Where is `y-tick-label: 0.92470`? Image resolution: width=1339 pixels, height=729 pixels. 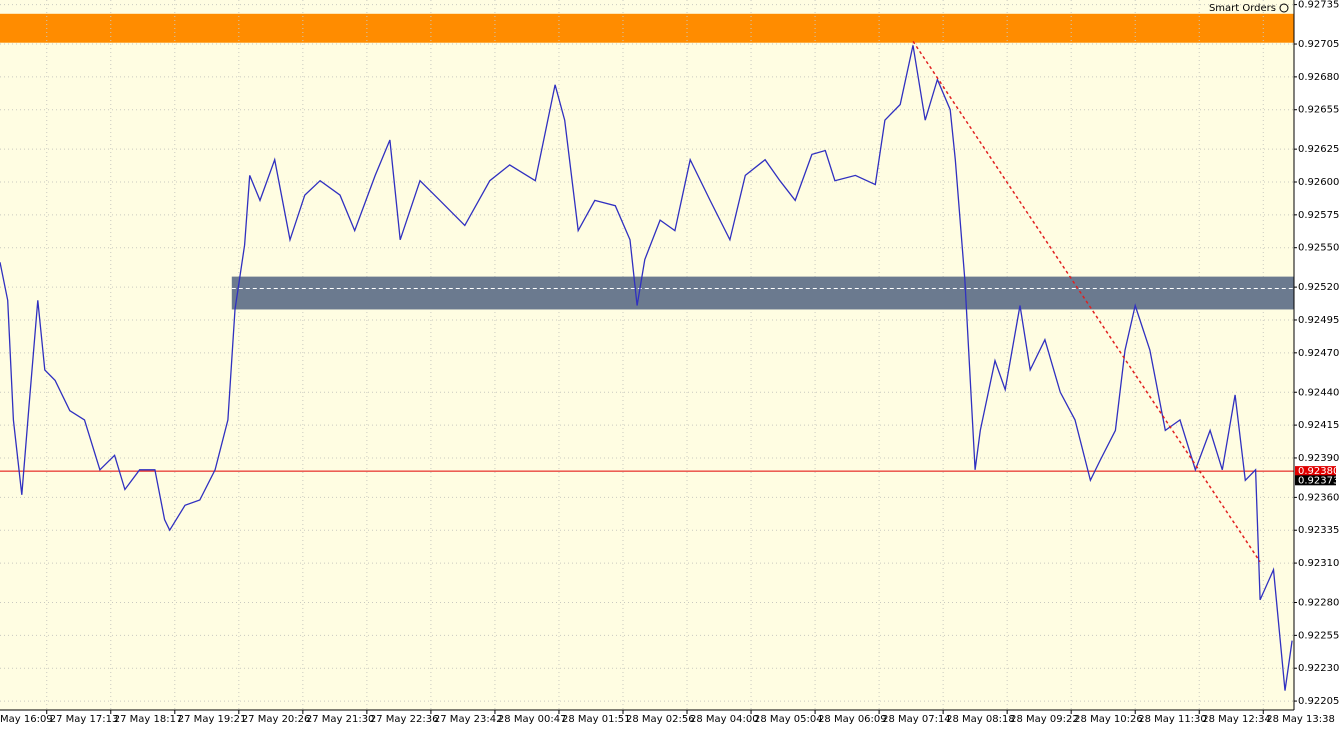
y-tick-label: 0.92470 is located at coordinates (1318, 353).